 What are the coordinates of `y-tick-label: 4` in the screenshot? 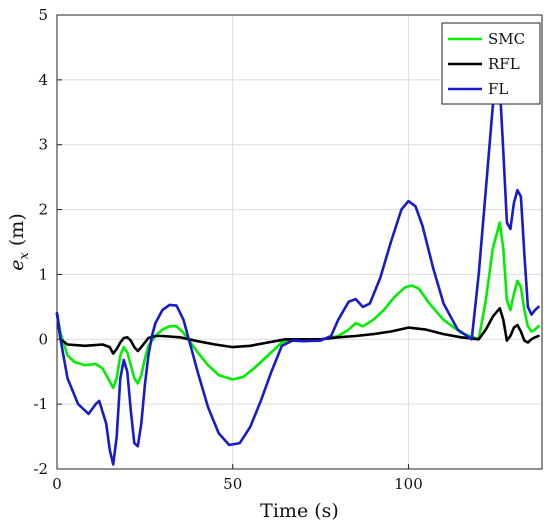 It's located at (43, 80).